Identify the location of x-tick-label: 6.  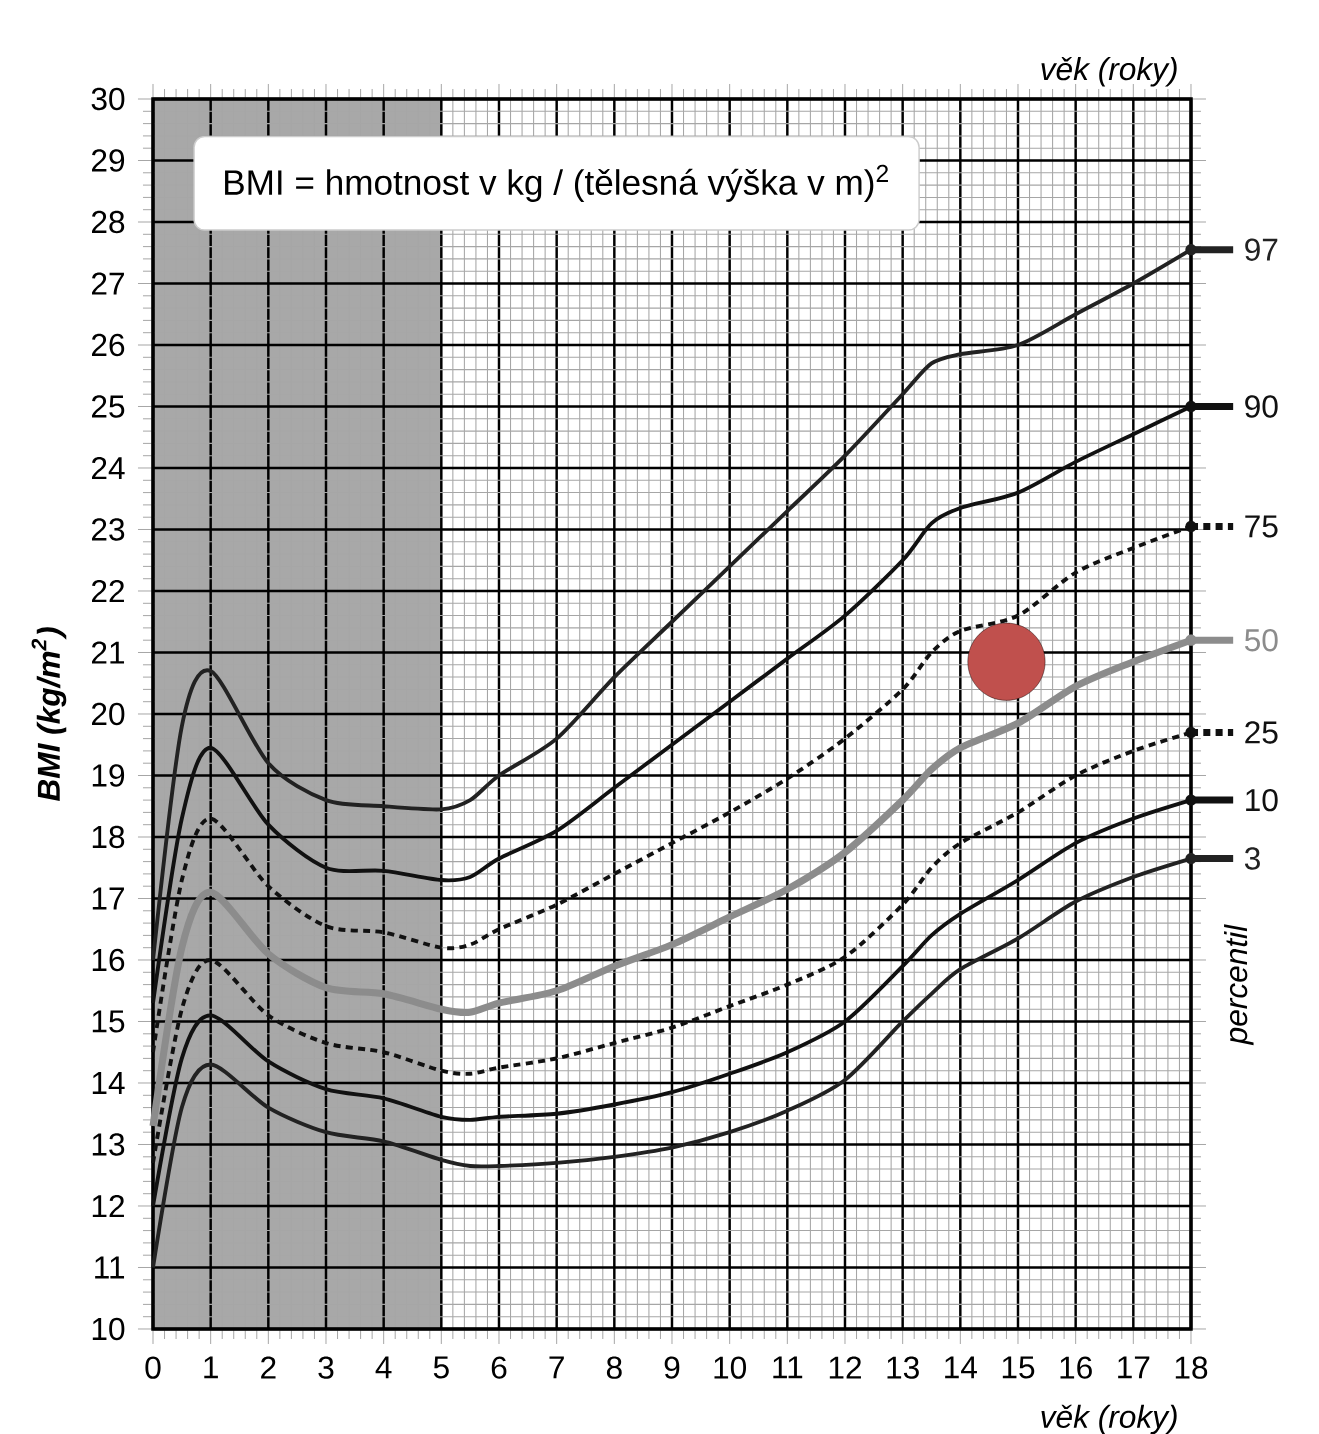
(499, 1367).